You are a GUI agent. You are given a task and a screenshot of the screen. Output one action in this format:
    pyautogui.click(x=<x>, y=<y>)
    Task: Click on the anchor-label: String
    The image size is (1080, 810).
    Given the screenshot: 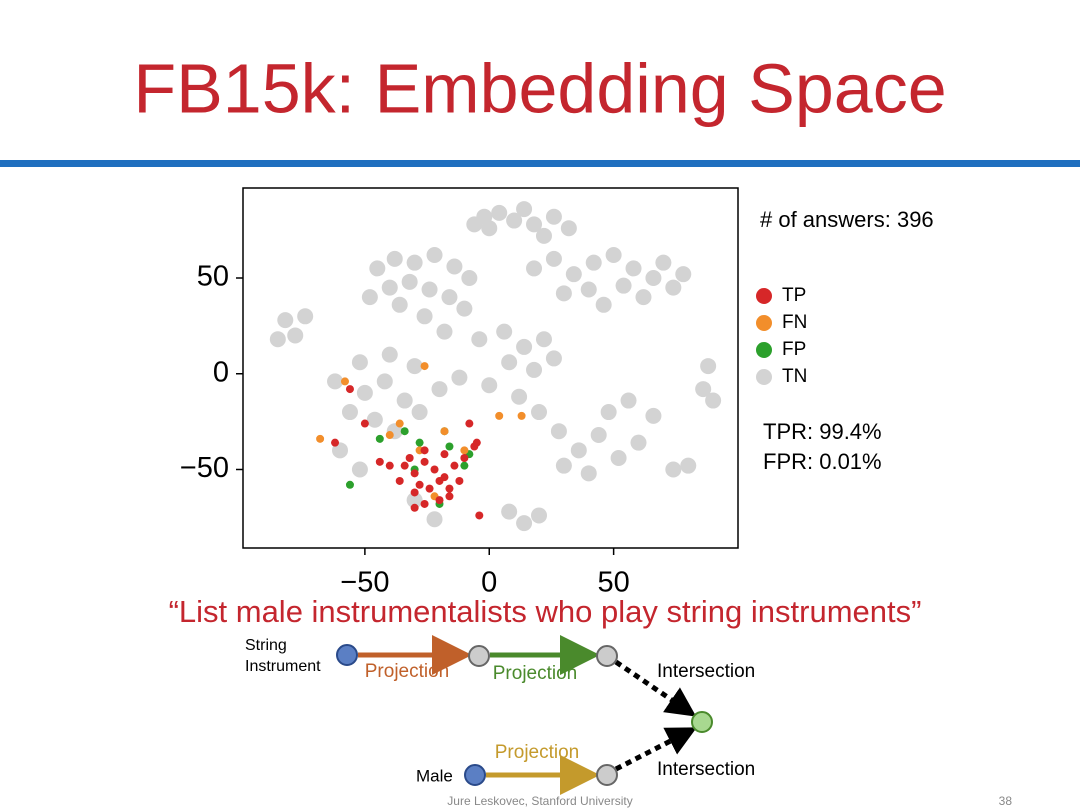 What is the action you would take?
    pyautogui.click(x=266, y=645)
    